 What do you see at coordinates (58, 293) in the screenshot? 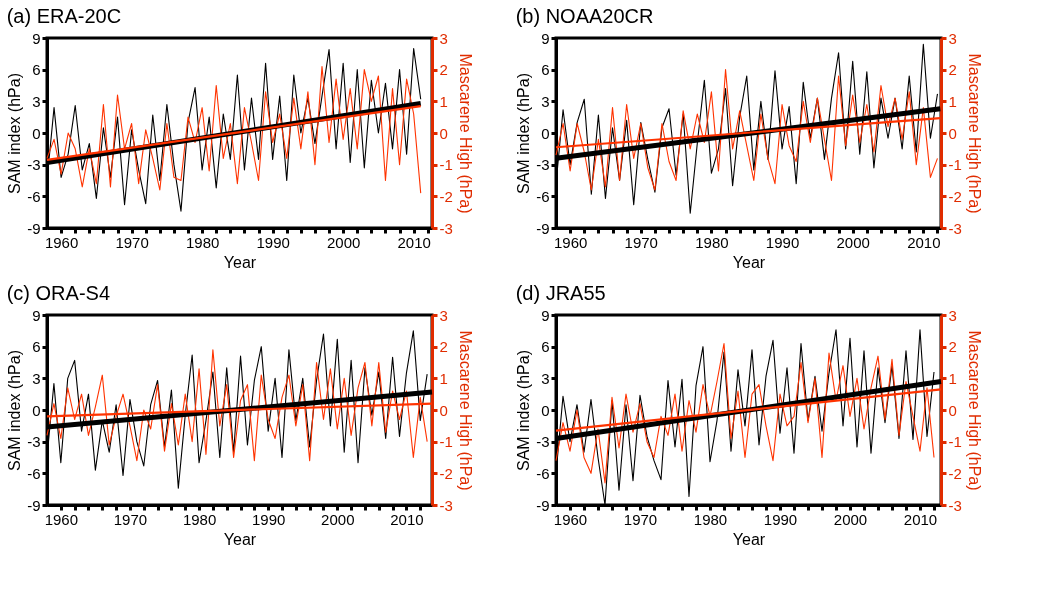
I see `chart-title: (c) ORA-S4` at bounding box center [58, 293].